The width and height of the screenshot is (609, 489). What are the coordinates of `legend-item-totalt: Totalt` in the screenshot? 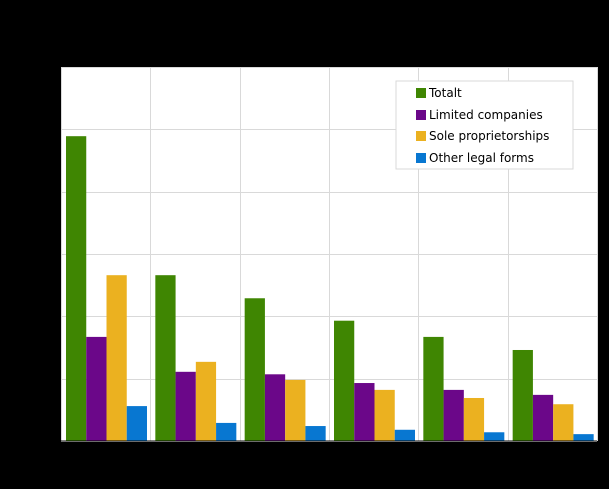 It's located at (439, 93).